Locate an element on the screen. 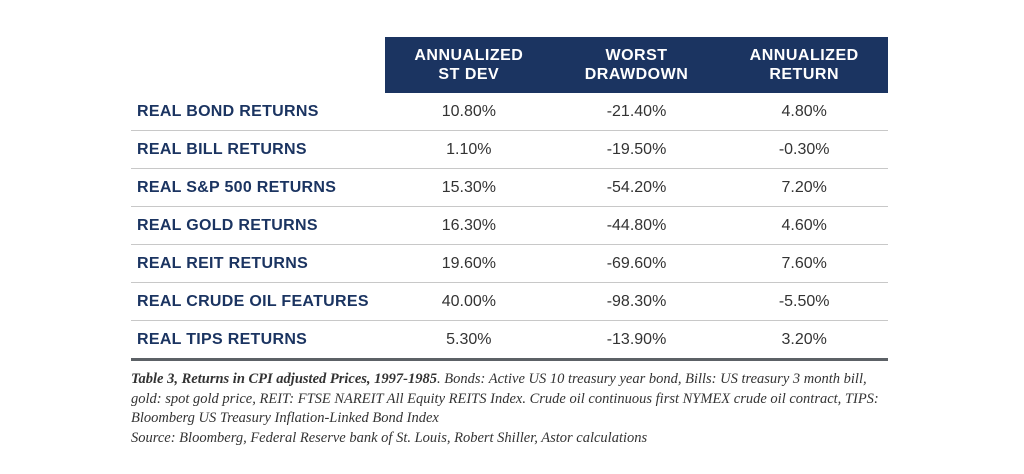  table-cell: 4.80% is located at coordinates (804, 111).